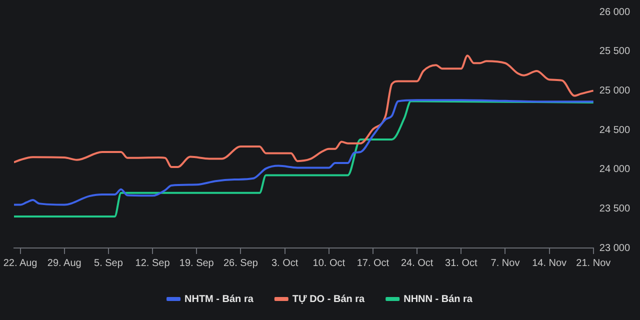 The width and height of the screenshot is (640, 320). What do you see at coordinates (614, 12) in the screenshot?
I see `y-tick-label: 26 000` at bounding box center [614, 12].